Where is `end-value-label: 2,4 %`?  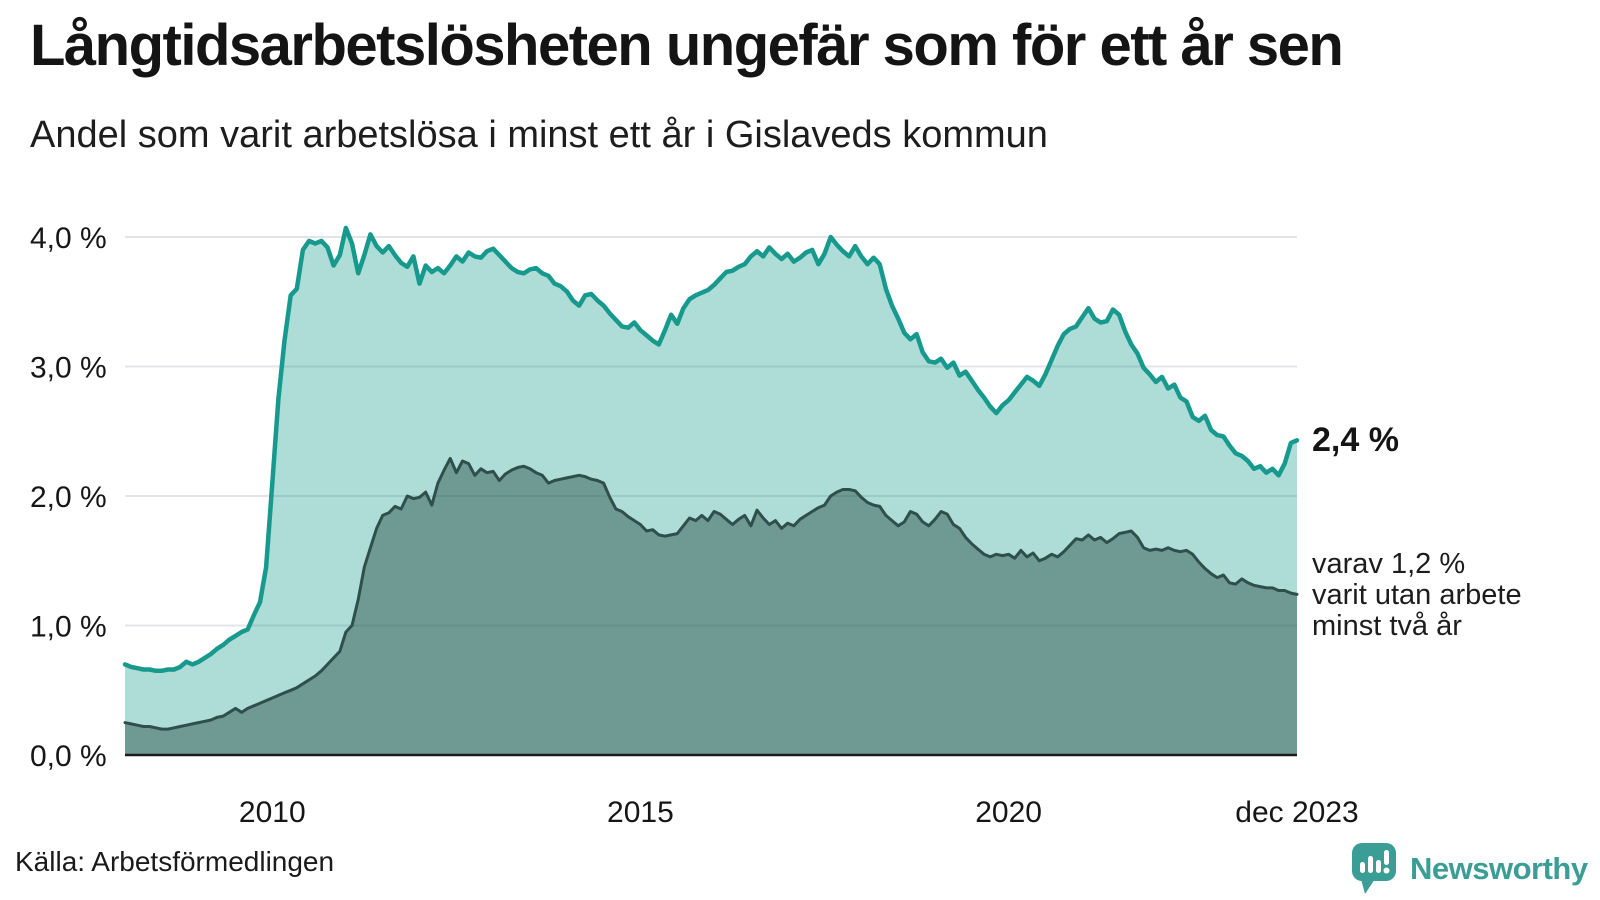 end-value-label: 2,4 % is located at coordinates (1355, 440).